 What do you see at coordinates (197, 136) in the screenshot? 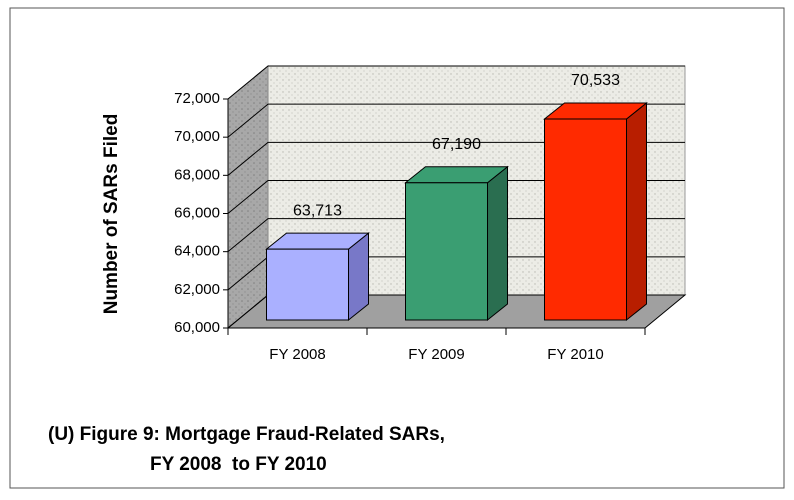
I see `y-tick-label: 70,000` at bounding box center [197, 136].